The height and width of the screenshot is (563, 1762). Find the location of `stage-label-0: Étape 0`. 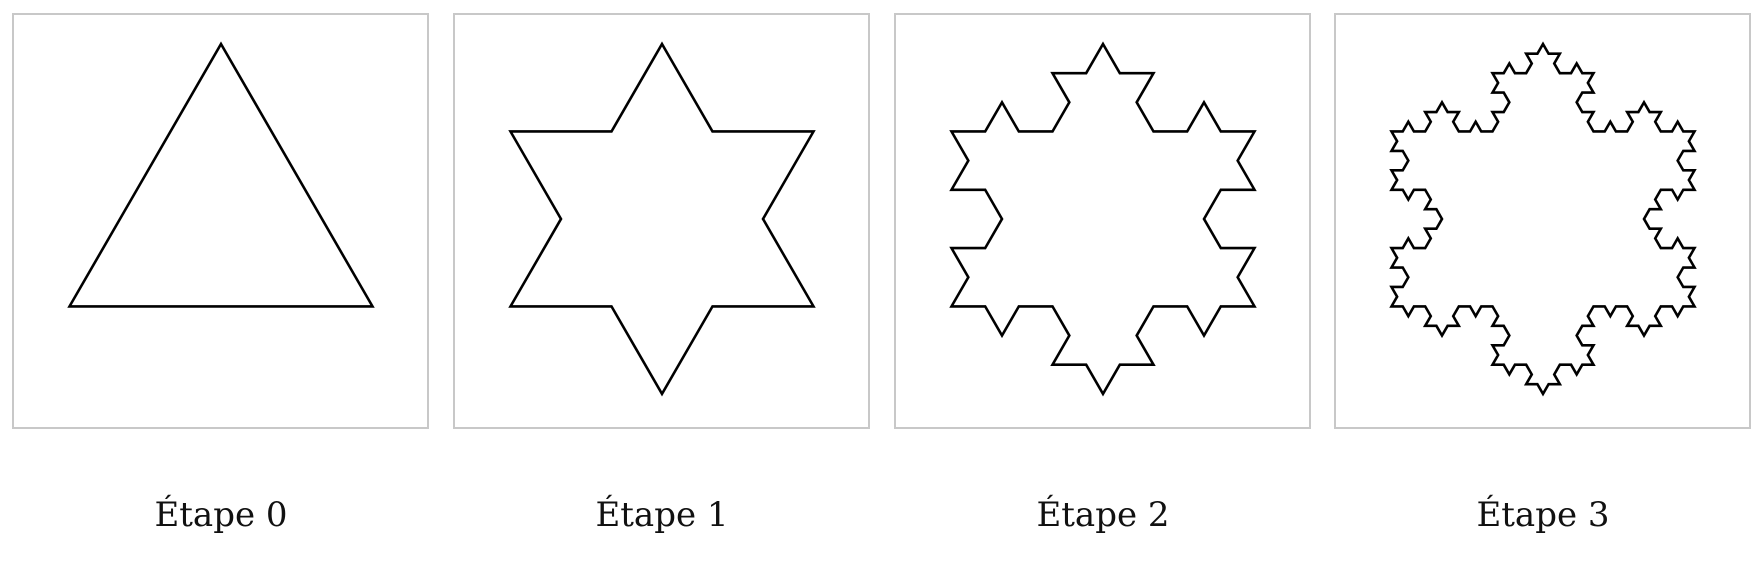

stage-label-0: Étape 0 is located at coordinates (221, 515).